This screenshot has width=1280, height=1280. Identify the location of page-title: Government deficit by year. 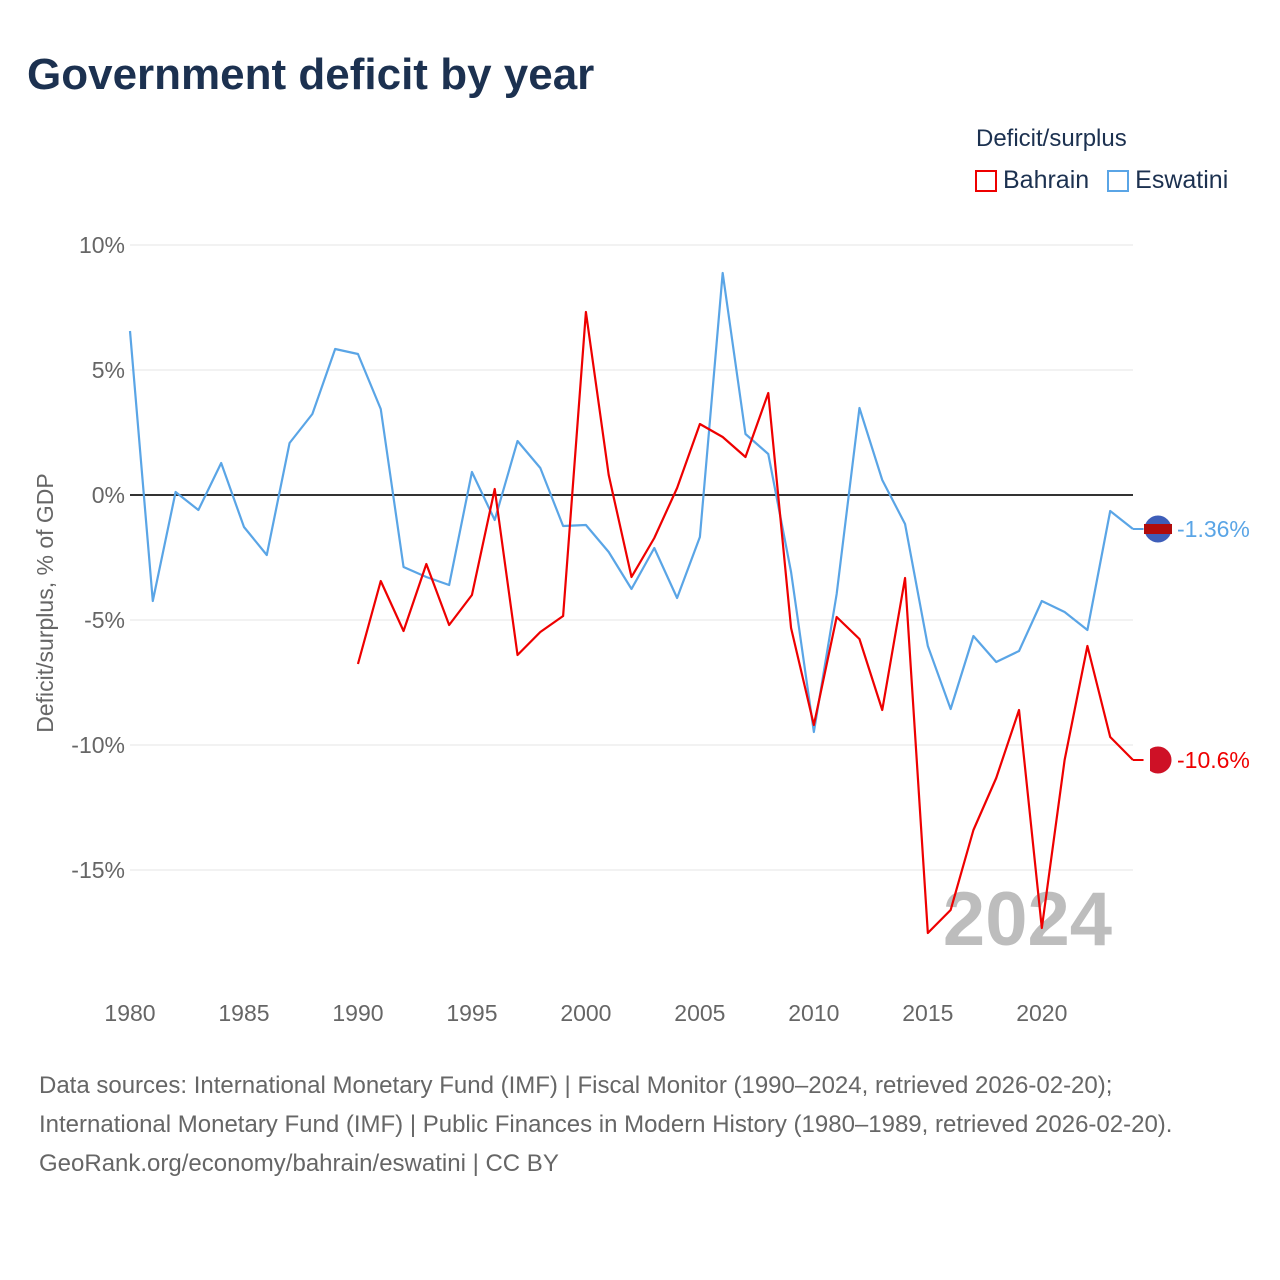
(311, 74).